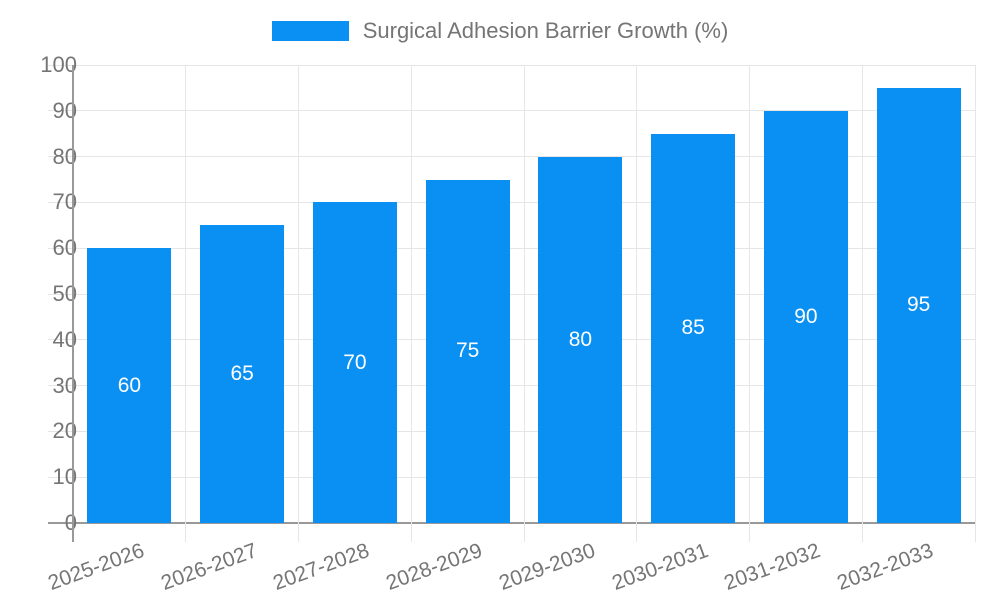 This screenshot has width=1000, height=600. Describe the element at coordinates (64, 202) in the screenshot. I see `y-tick-label: 70` at that location.